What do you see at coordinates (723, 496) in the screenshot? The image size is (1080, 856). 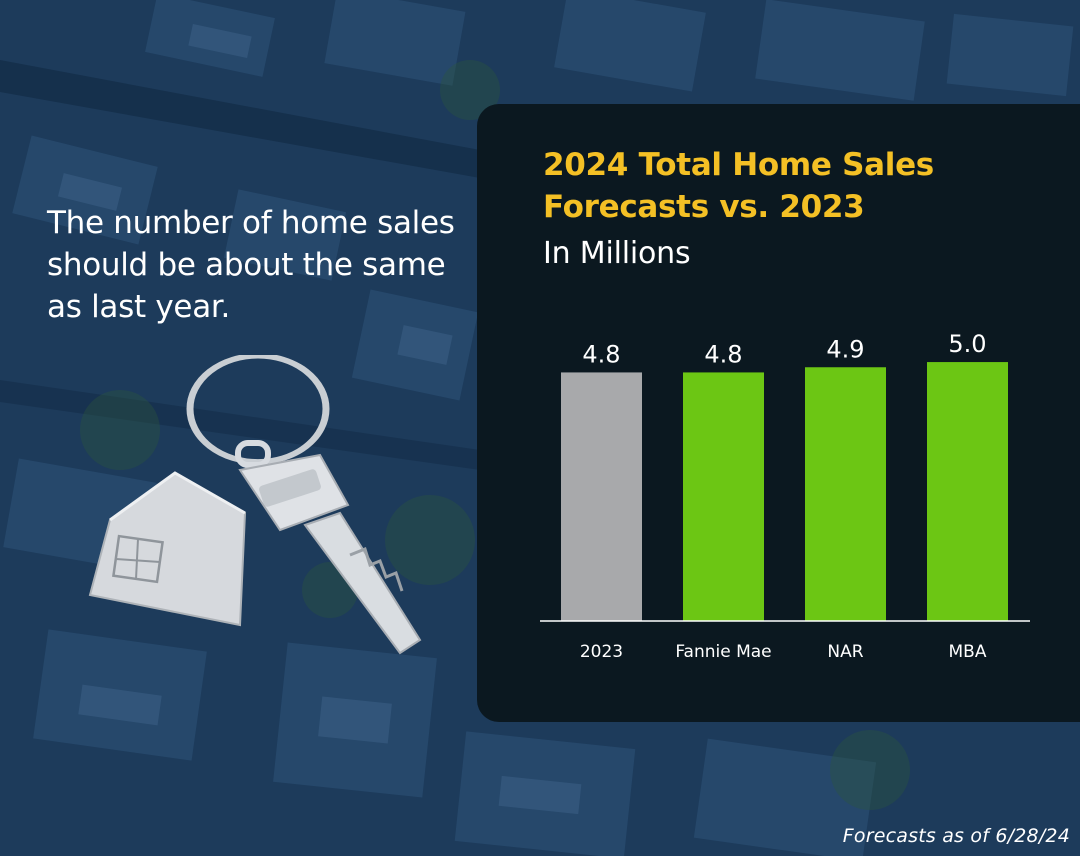 I see `bar-fannie-mae` at bounding box center [723, 496].